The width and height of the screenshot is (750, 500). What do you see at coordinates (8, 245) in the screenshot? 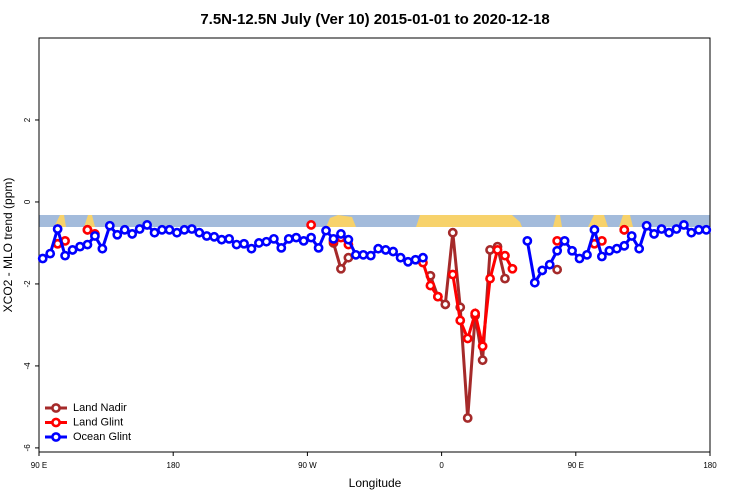
I see `y-axis-label: XCO2 - MLO trend (ppm)` at bounding box center [8, 245].